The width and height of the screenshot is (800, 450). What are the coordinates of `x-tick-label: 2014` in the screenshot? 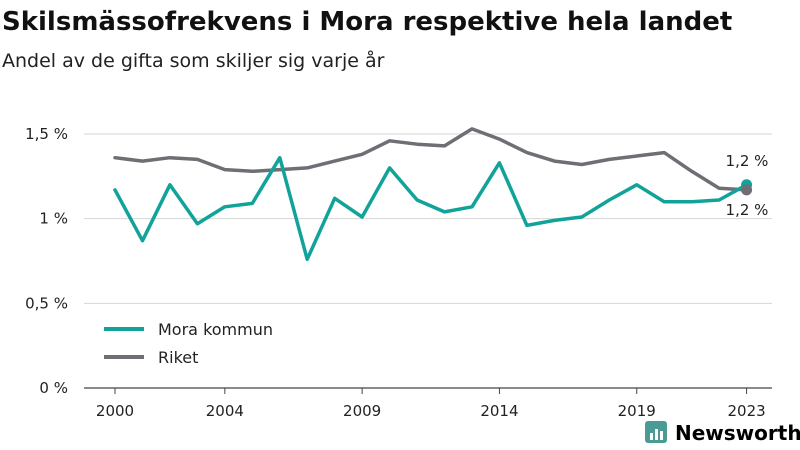 It's located at (499, 411).